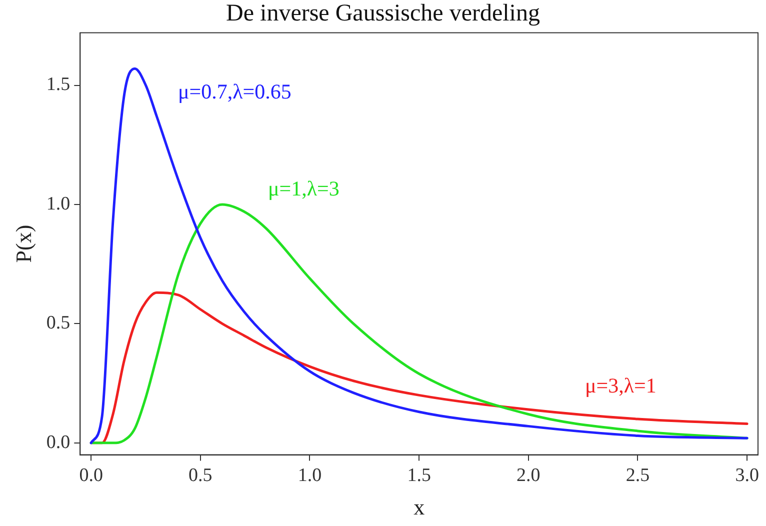  What do you see at coordinates (58, 442) in the screenshot?
I see `y-tick-label: 0.0` at bounding box center [58, 442].